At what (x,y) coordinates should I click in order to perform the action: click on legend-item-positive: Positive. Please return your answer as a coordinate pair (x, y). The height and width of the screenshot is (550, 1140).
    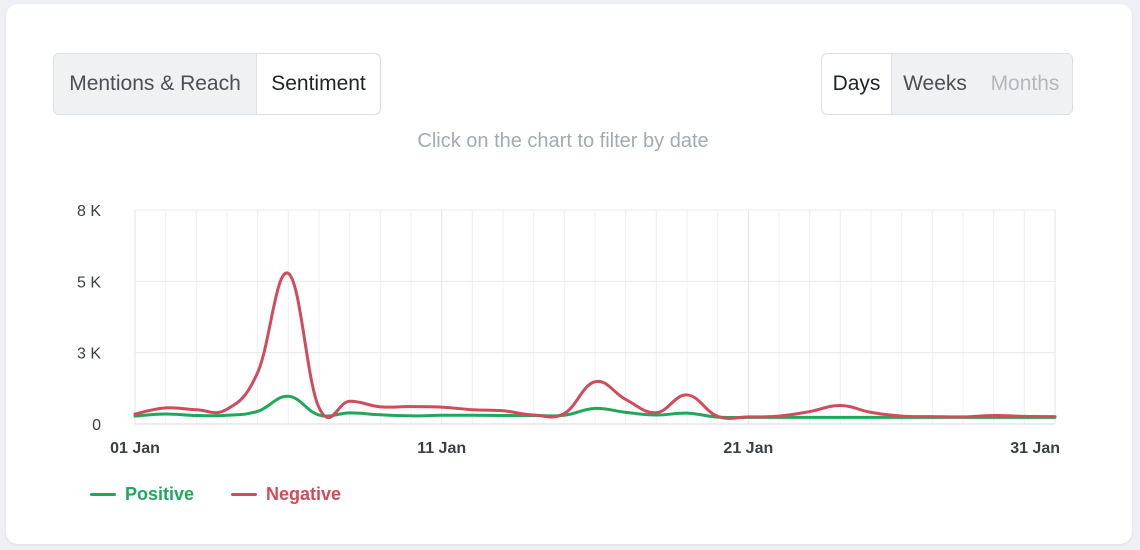
    Looking at the image, I should click on (142, 494).